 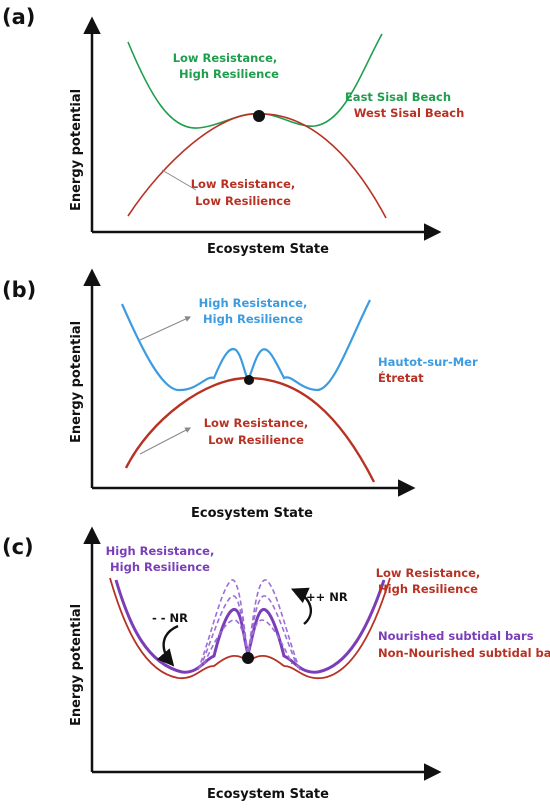 What do you see at coordinates (456, 636) in the screenshot?
I see `legend-item-nourished: Nourished subtidal bars` at bounding box center [456, 636].